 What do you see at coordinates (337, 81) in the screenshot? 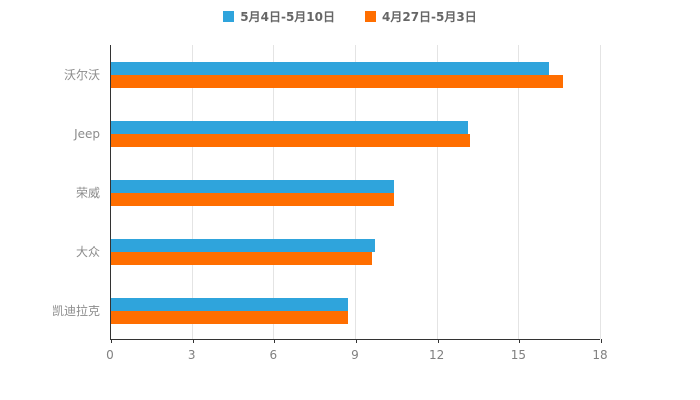
I see `bar-沃尔沃-series-2` at bounding box center [337, 81].